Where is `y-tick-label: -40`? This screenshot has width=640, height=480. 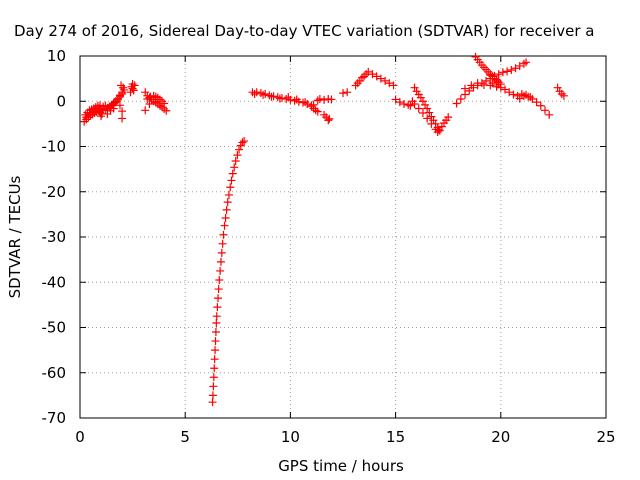 y-tick-label: -40 is located at coordinates (54, 282).